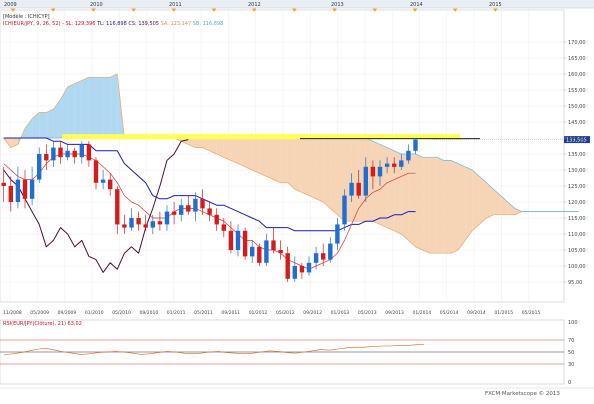 This screenshot has height=404, width=594. I want to click on year-label: 2011, so click(175, 5).